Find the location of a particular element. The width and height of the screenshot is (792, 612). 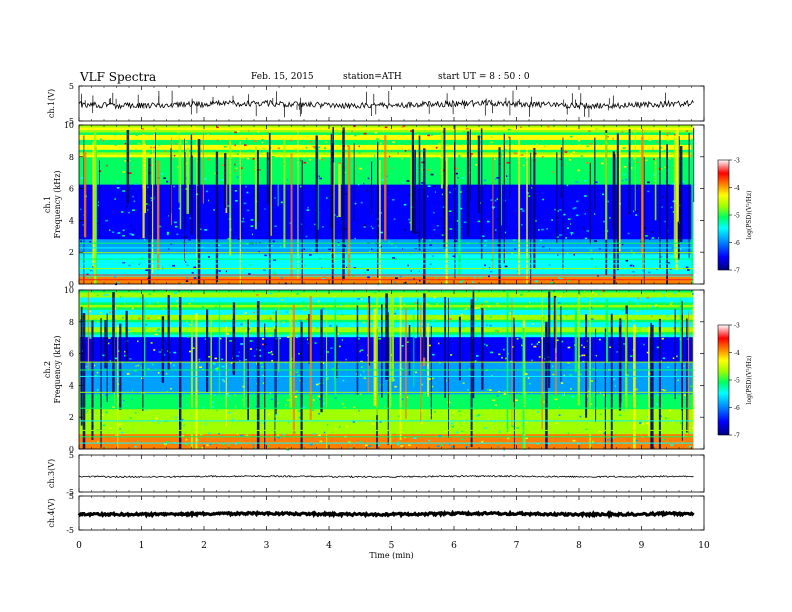

colorbar is located at coordinates (723, 380).